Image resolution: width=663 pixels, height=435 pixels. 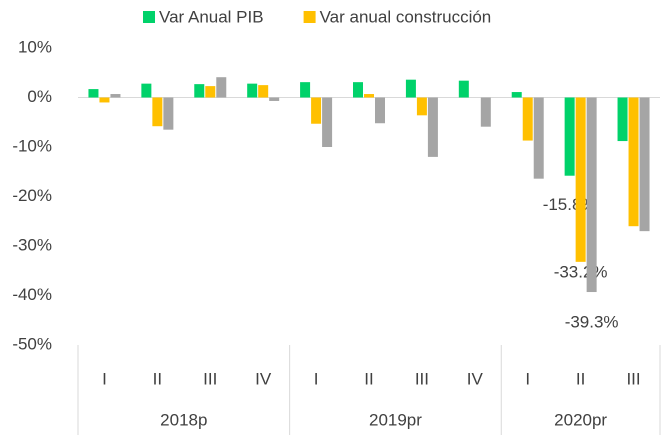 I want to click on y-tick-label: -40%, so click(x=32, y=294).